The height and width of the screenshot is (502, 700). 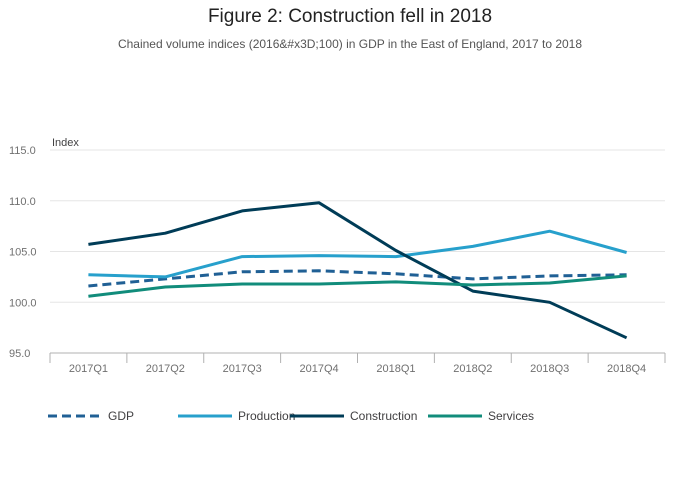 What do you see at coordinates (357, 278) in the screenshot?
I see `series-line-gdp` at bounding box center [357, 278].